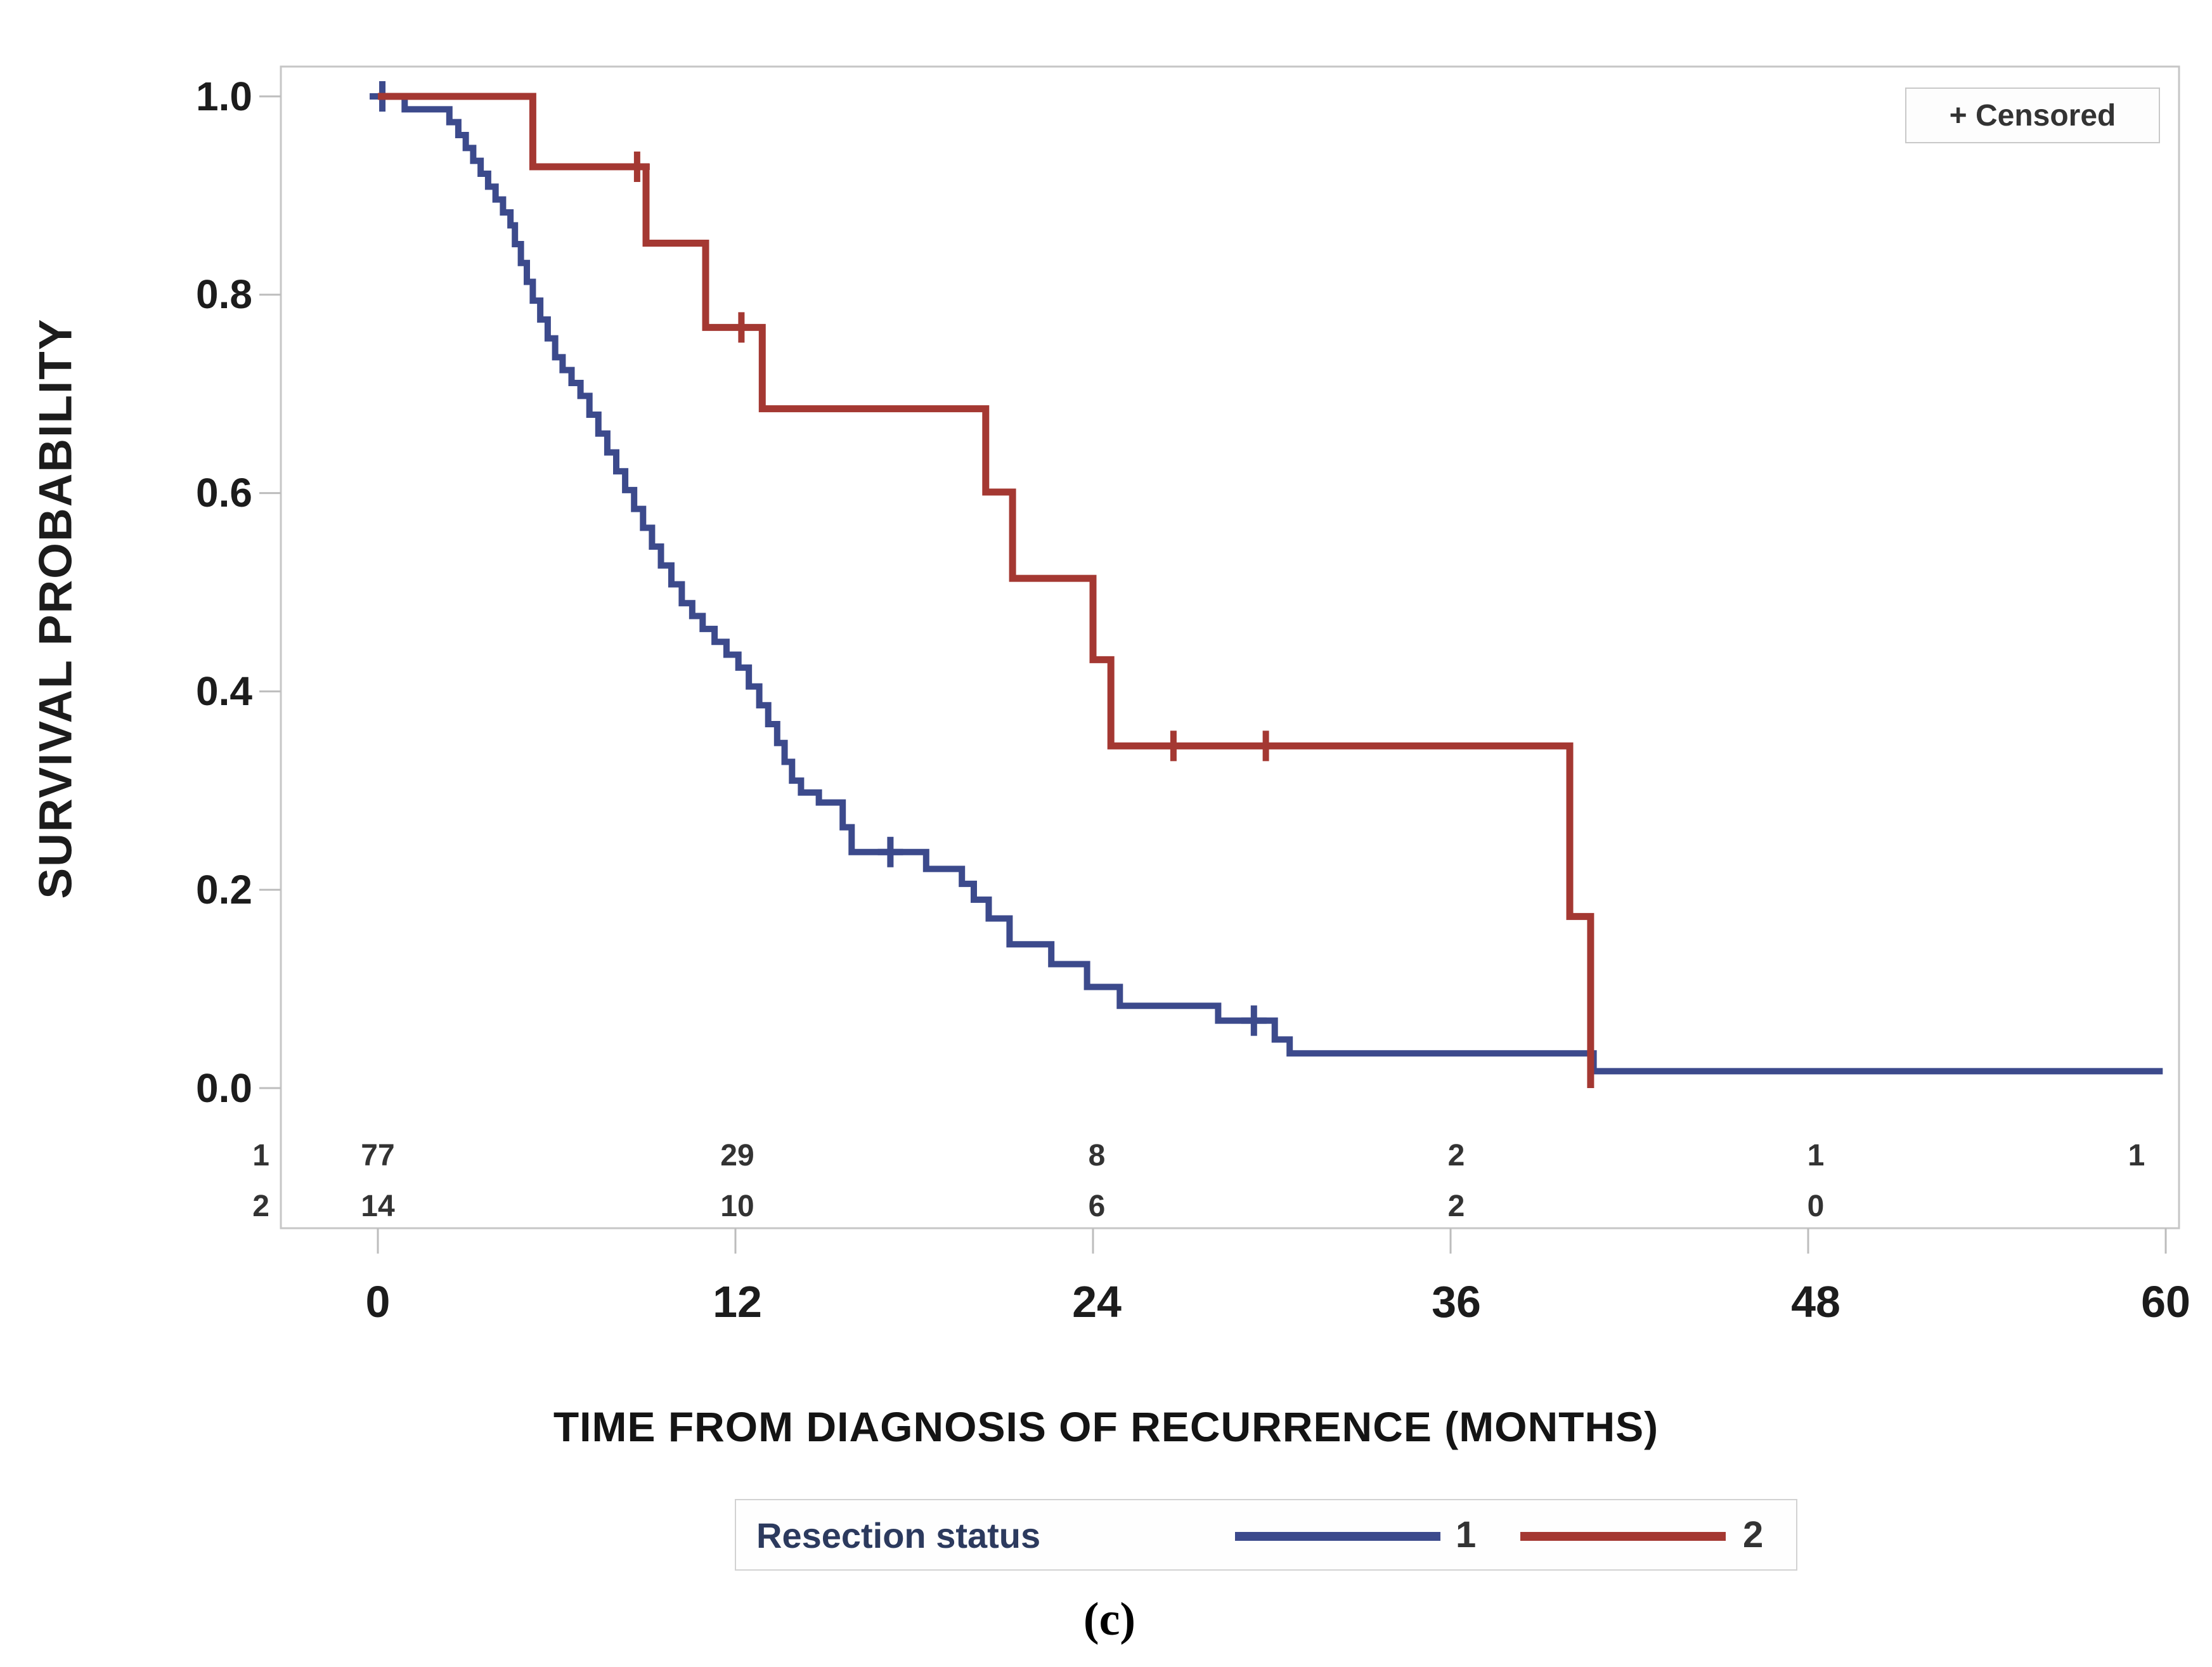 This screenshot has width=2212, height=1667. Describe the element at coordinates (224, 493) in the screenshot. I see `y-tick-label: 0.6` at that location.